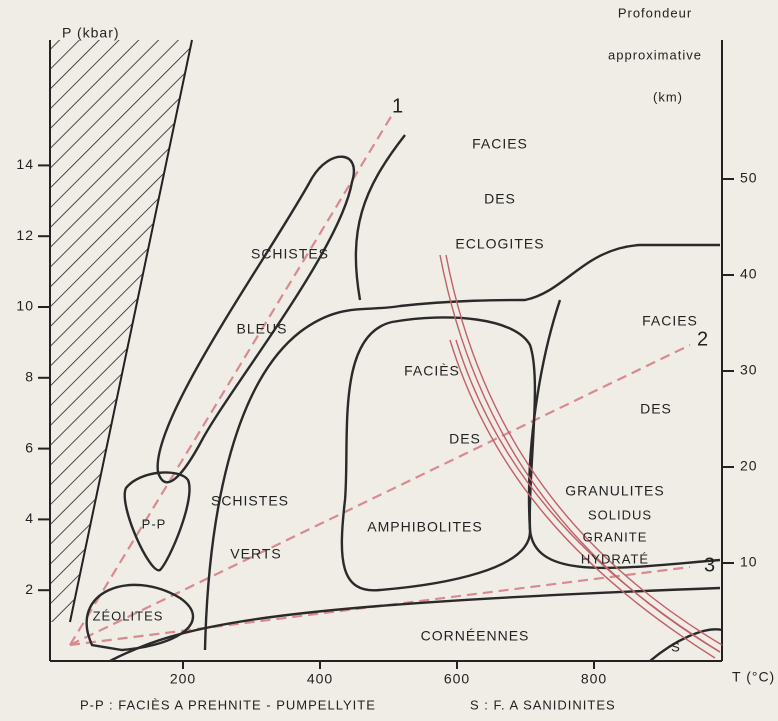 The width and height of the screenshot is (778, 721). Describe the element at coordinates (438, 454) in the screenshot. I see `amphibolite-boundary` at that location.